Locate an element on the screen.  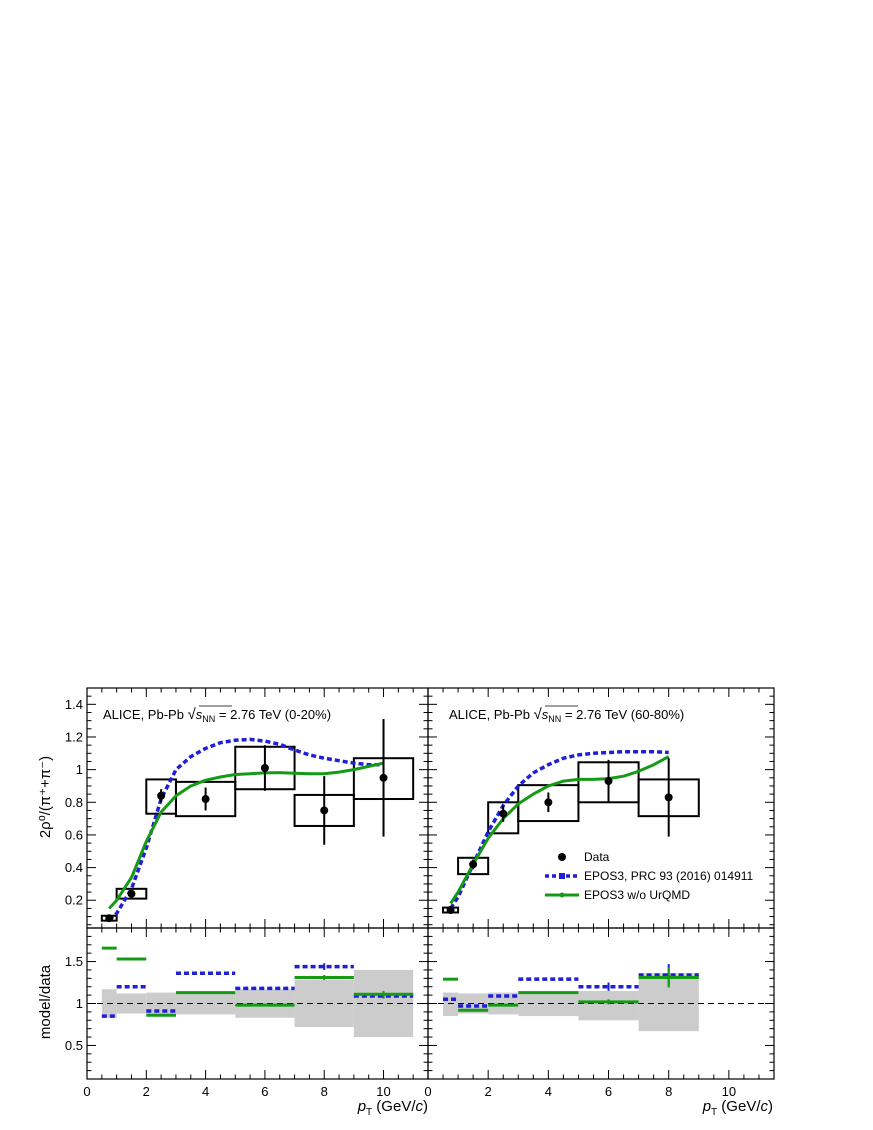
x-axis-title-right: pT (GeV/c) is located at coordinates (737, 1108).